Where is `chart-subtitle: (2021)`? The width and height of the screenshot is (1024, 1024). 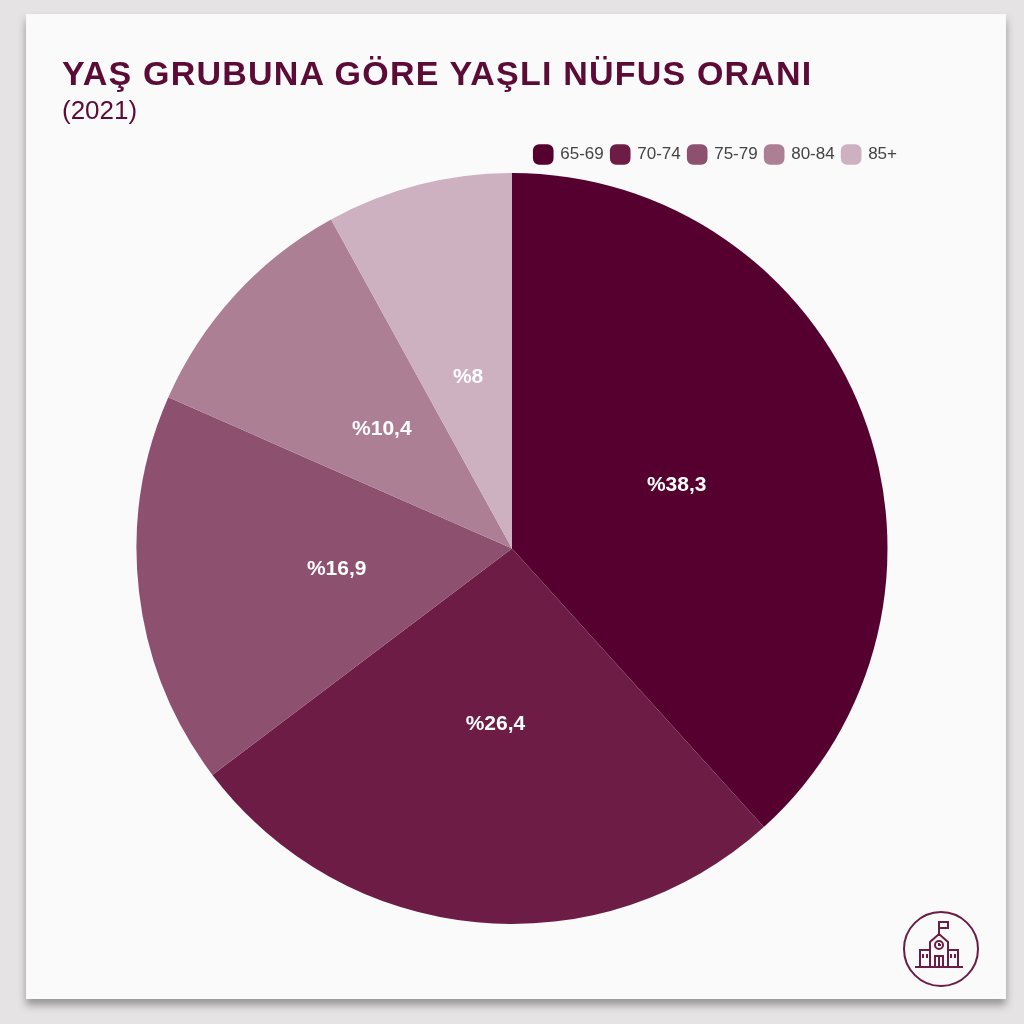
chart-subtitle: (2021) is located at coordinates (100, 110).